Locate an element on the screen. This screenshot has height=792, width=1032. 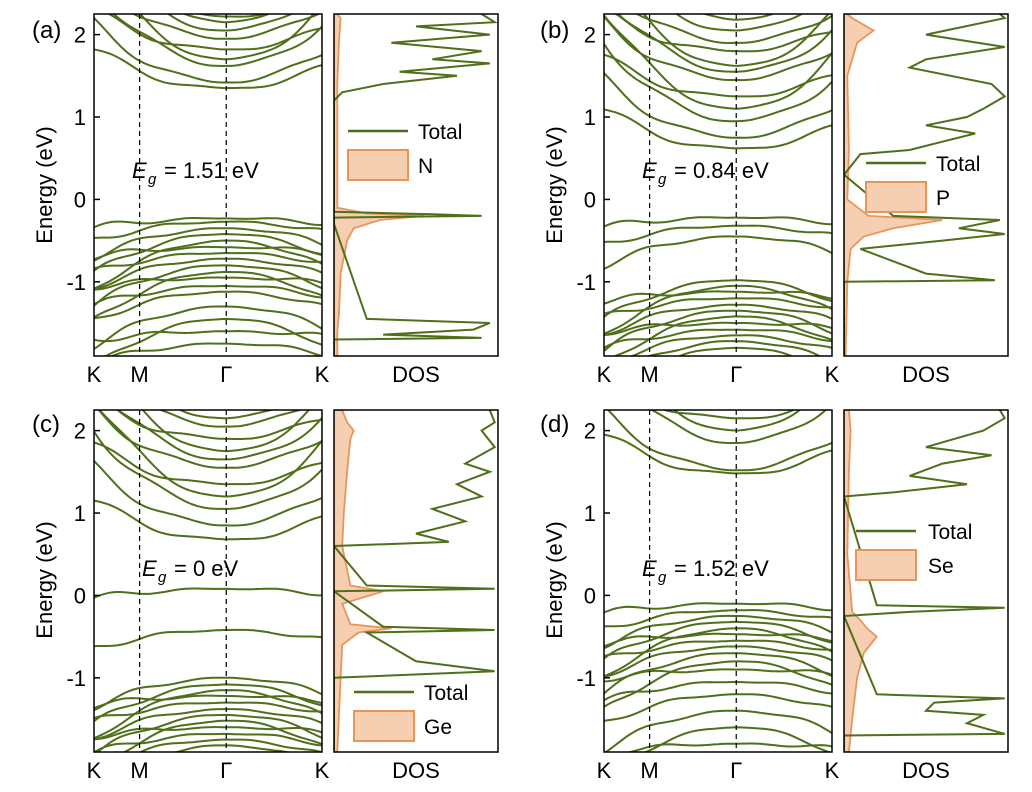
legend-projected-swatch-b is located at coordinates (896, 197).